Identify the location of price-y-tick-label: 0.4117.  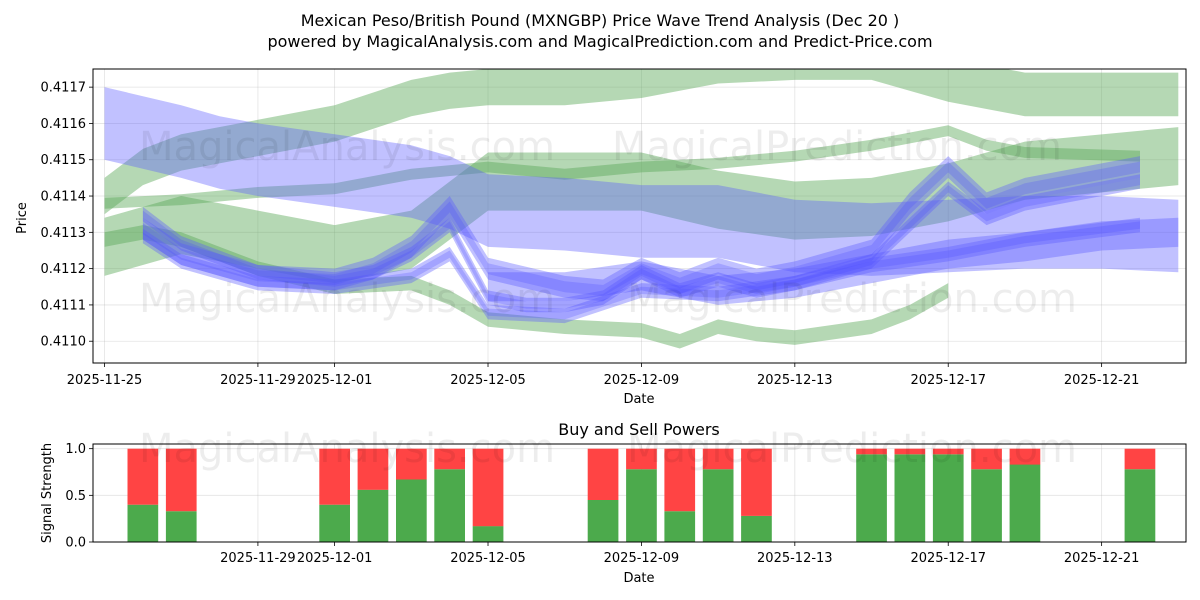
(64, 88).